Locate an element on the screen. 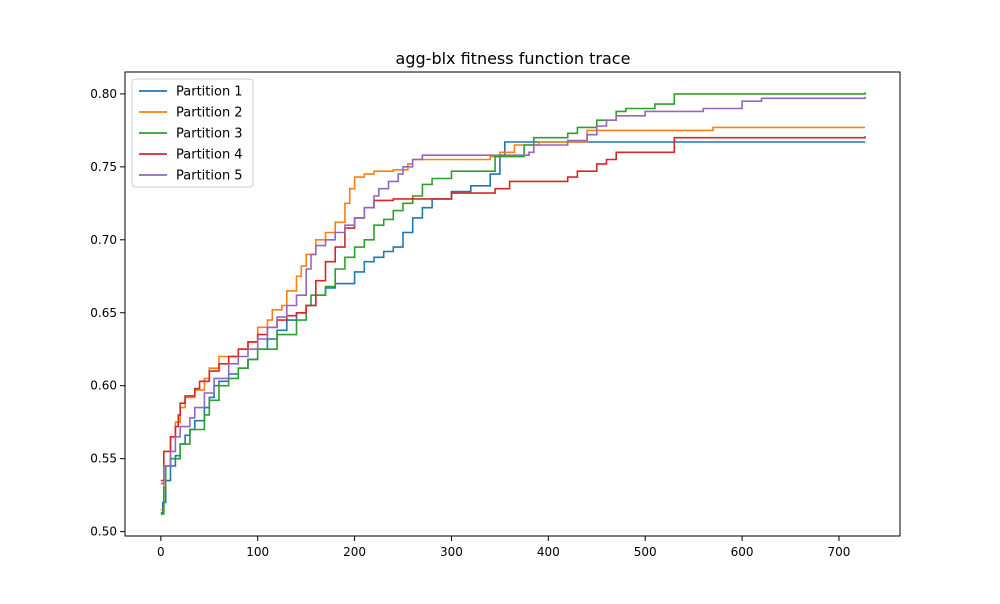 The image size is (1000, 604). x-tick-label: 700 is located at coordinates (839, 552).